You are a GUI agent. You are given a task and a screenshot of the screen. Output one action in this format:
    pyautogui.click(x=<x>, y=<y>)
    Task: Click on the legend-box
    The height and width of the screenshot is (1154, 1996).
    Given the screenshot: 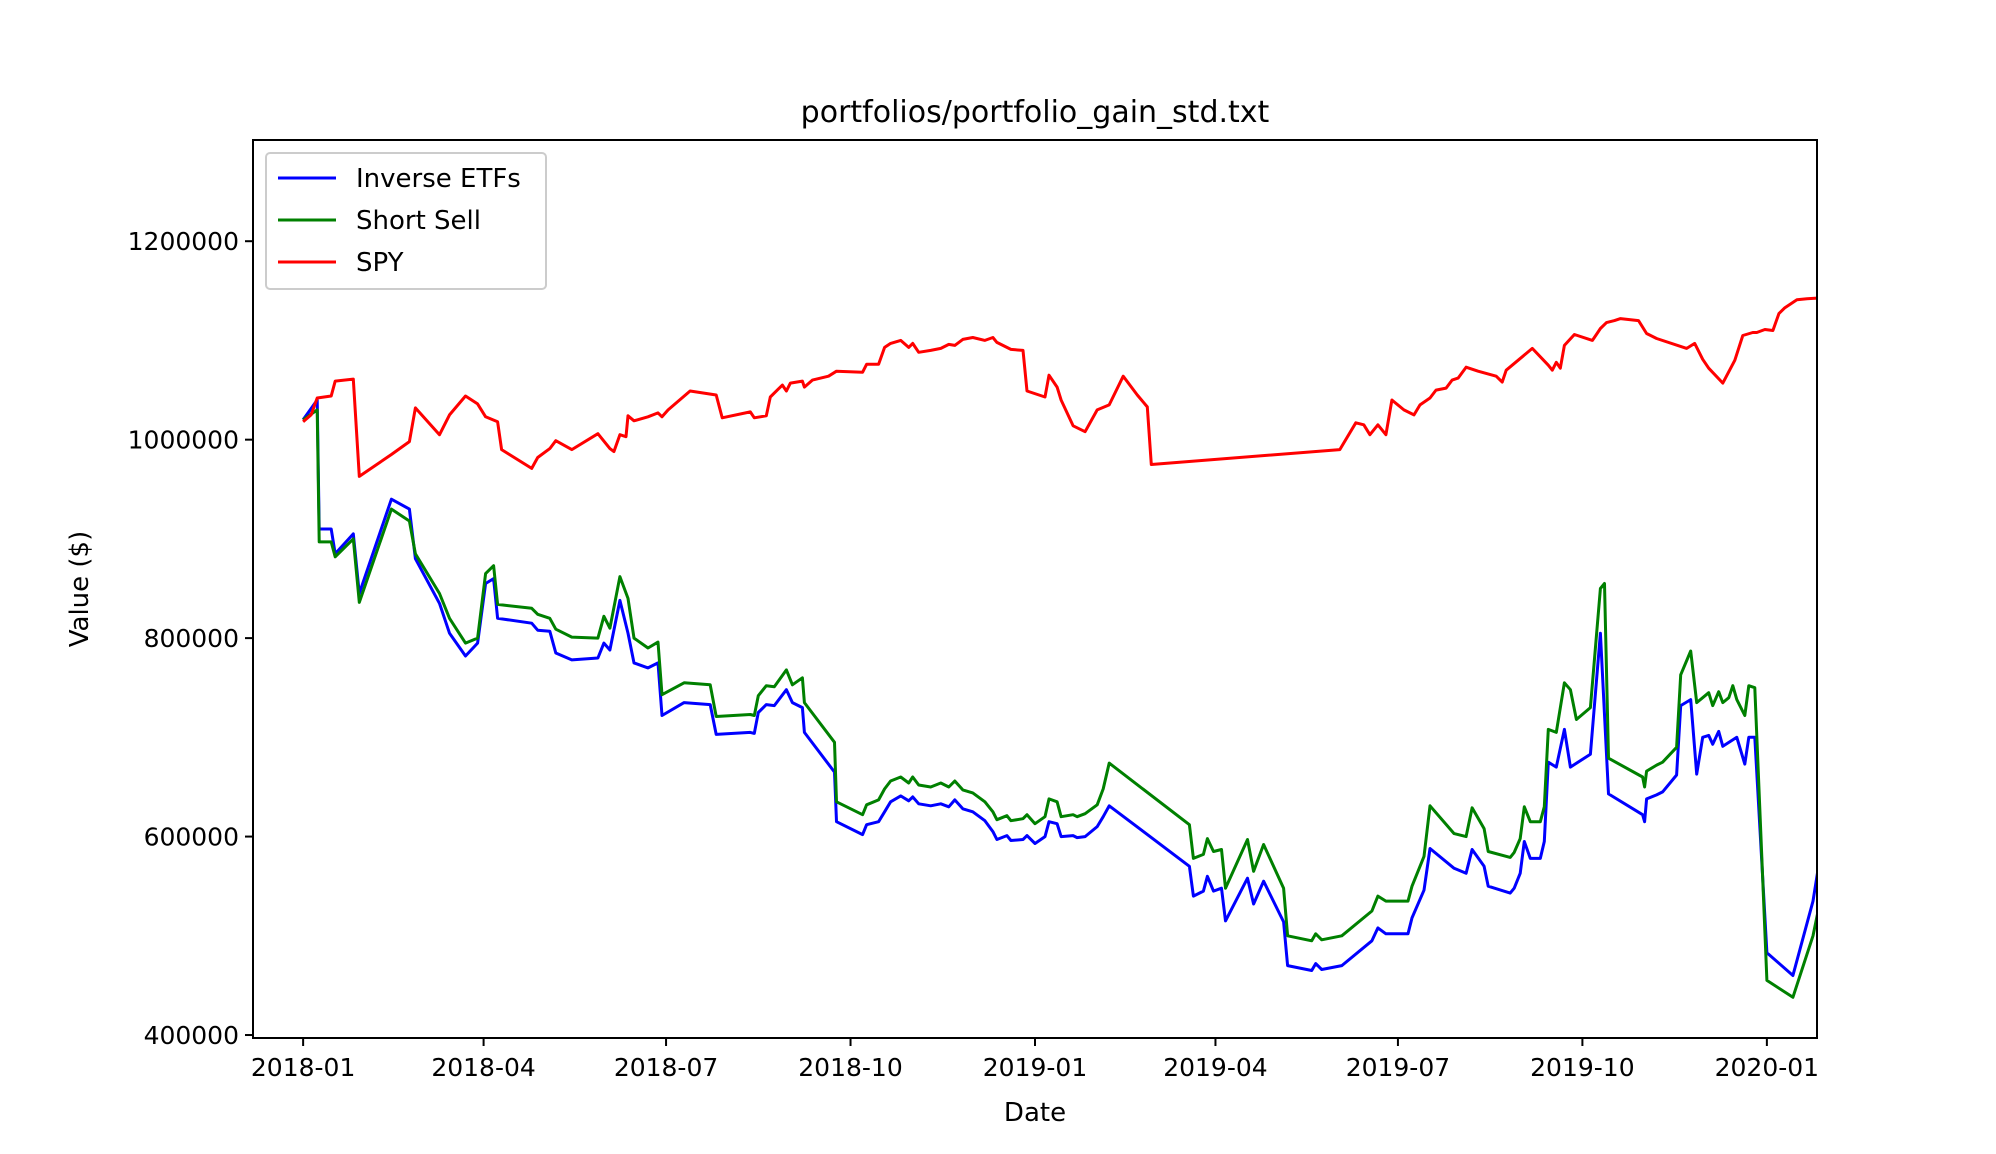 What is the action you would take?
    pyautogui.click(x=406, y=221)
    